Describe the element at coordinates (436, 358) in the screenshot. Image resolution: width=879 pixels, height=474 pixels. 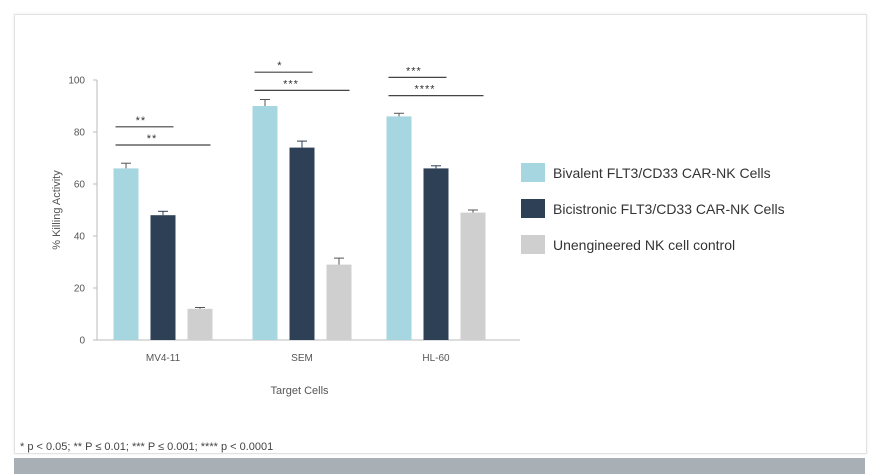
I see `x-tick-label: HL-60` at that location.